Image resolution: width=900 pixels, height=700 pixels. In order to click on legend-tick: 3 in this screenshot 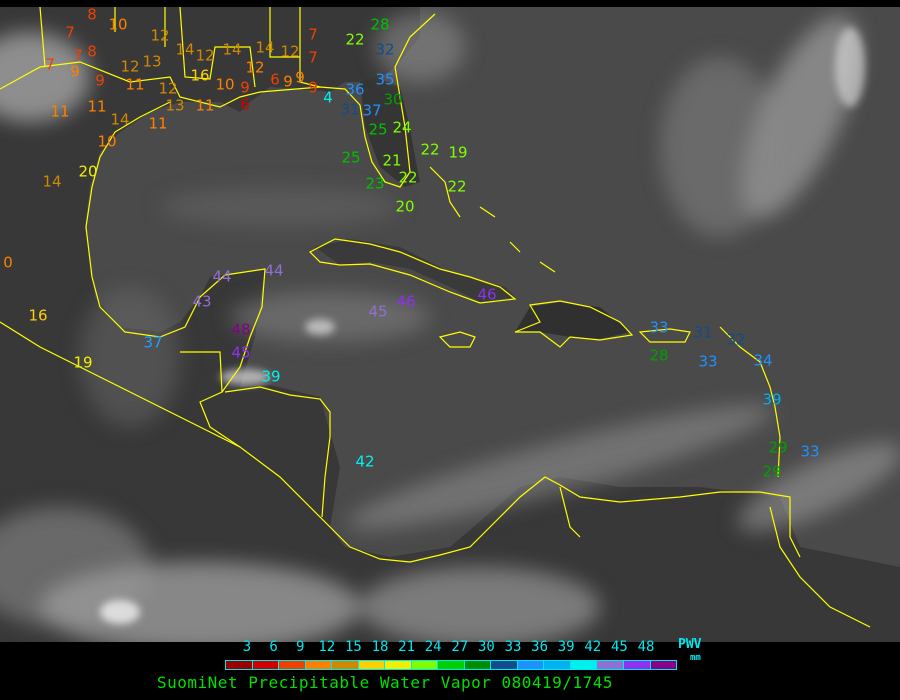, I will do `click(247, 647)`.